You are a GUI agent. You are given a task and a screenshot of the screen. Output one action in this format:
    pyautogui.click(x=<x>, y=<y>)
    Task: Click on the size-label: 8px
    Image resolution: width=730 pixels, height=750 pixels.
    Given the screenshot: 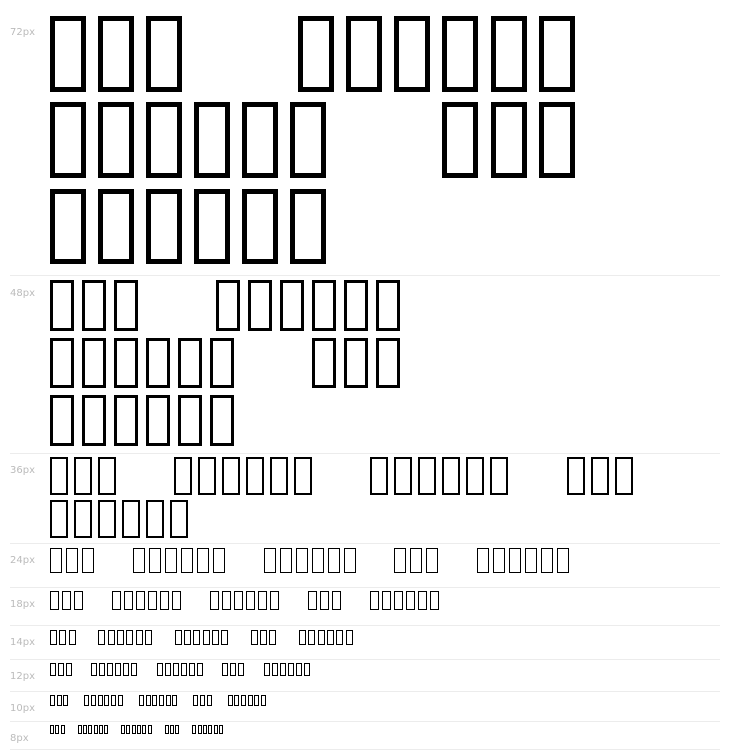 What is the action you would take?
    pyautogui.click(x=19, y=739)
    